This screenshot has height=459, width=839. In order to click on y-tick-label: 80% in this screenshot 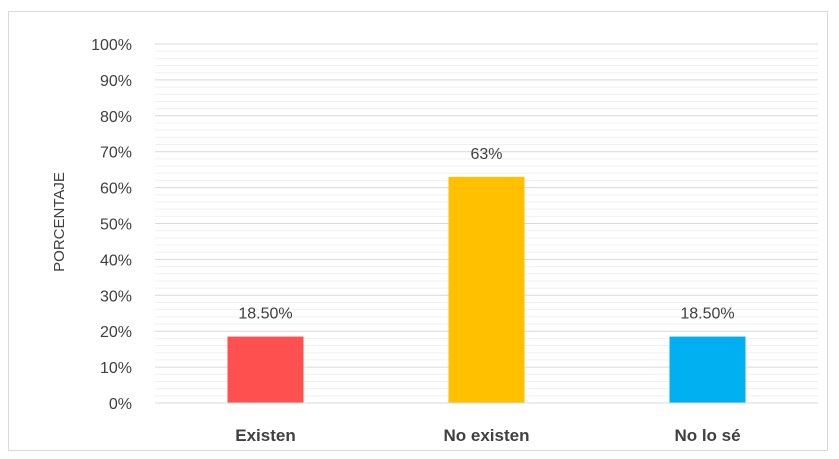, I will do `click(116, 117)`.